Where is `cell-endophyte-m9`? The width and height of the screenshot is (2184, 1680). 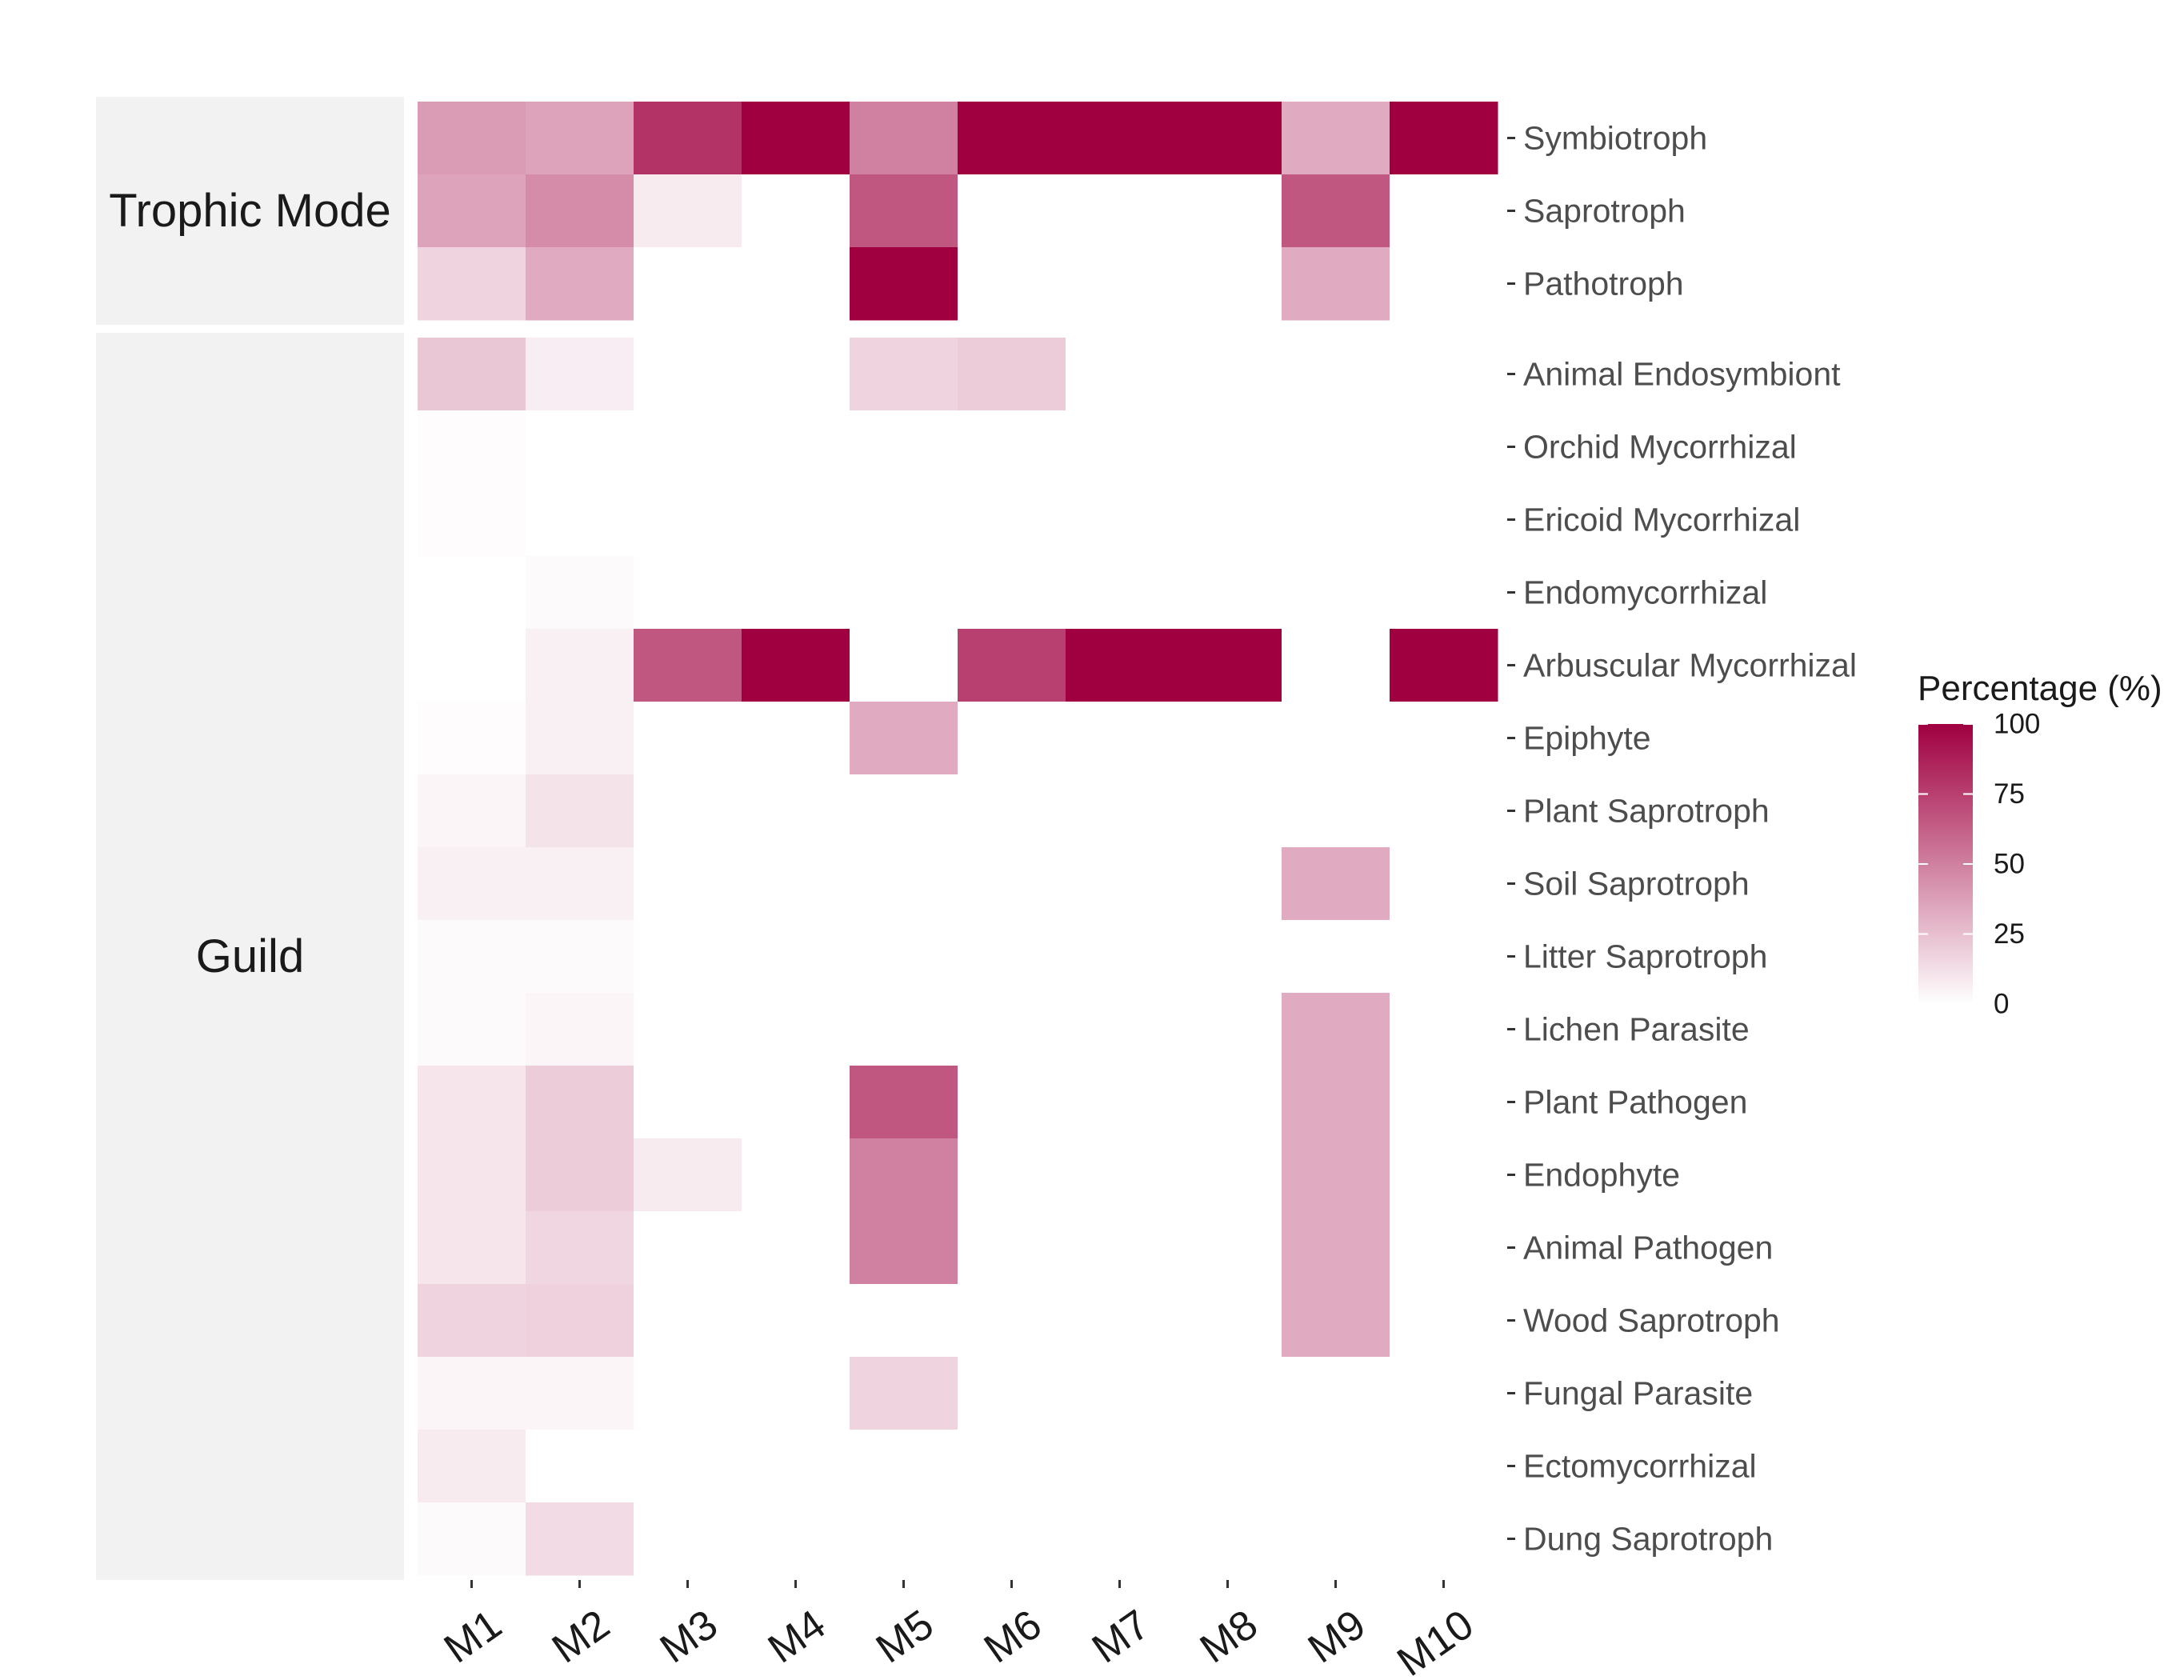 cell-endophyte-m9 is located at coordinates (1336, 1175).